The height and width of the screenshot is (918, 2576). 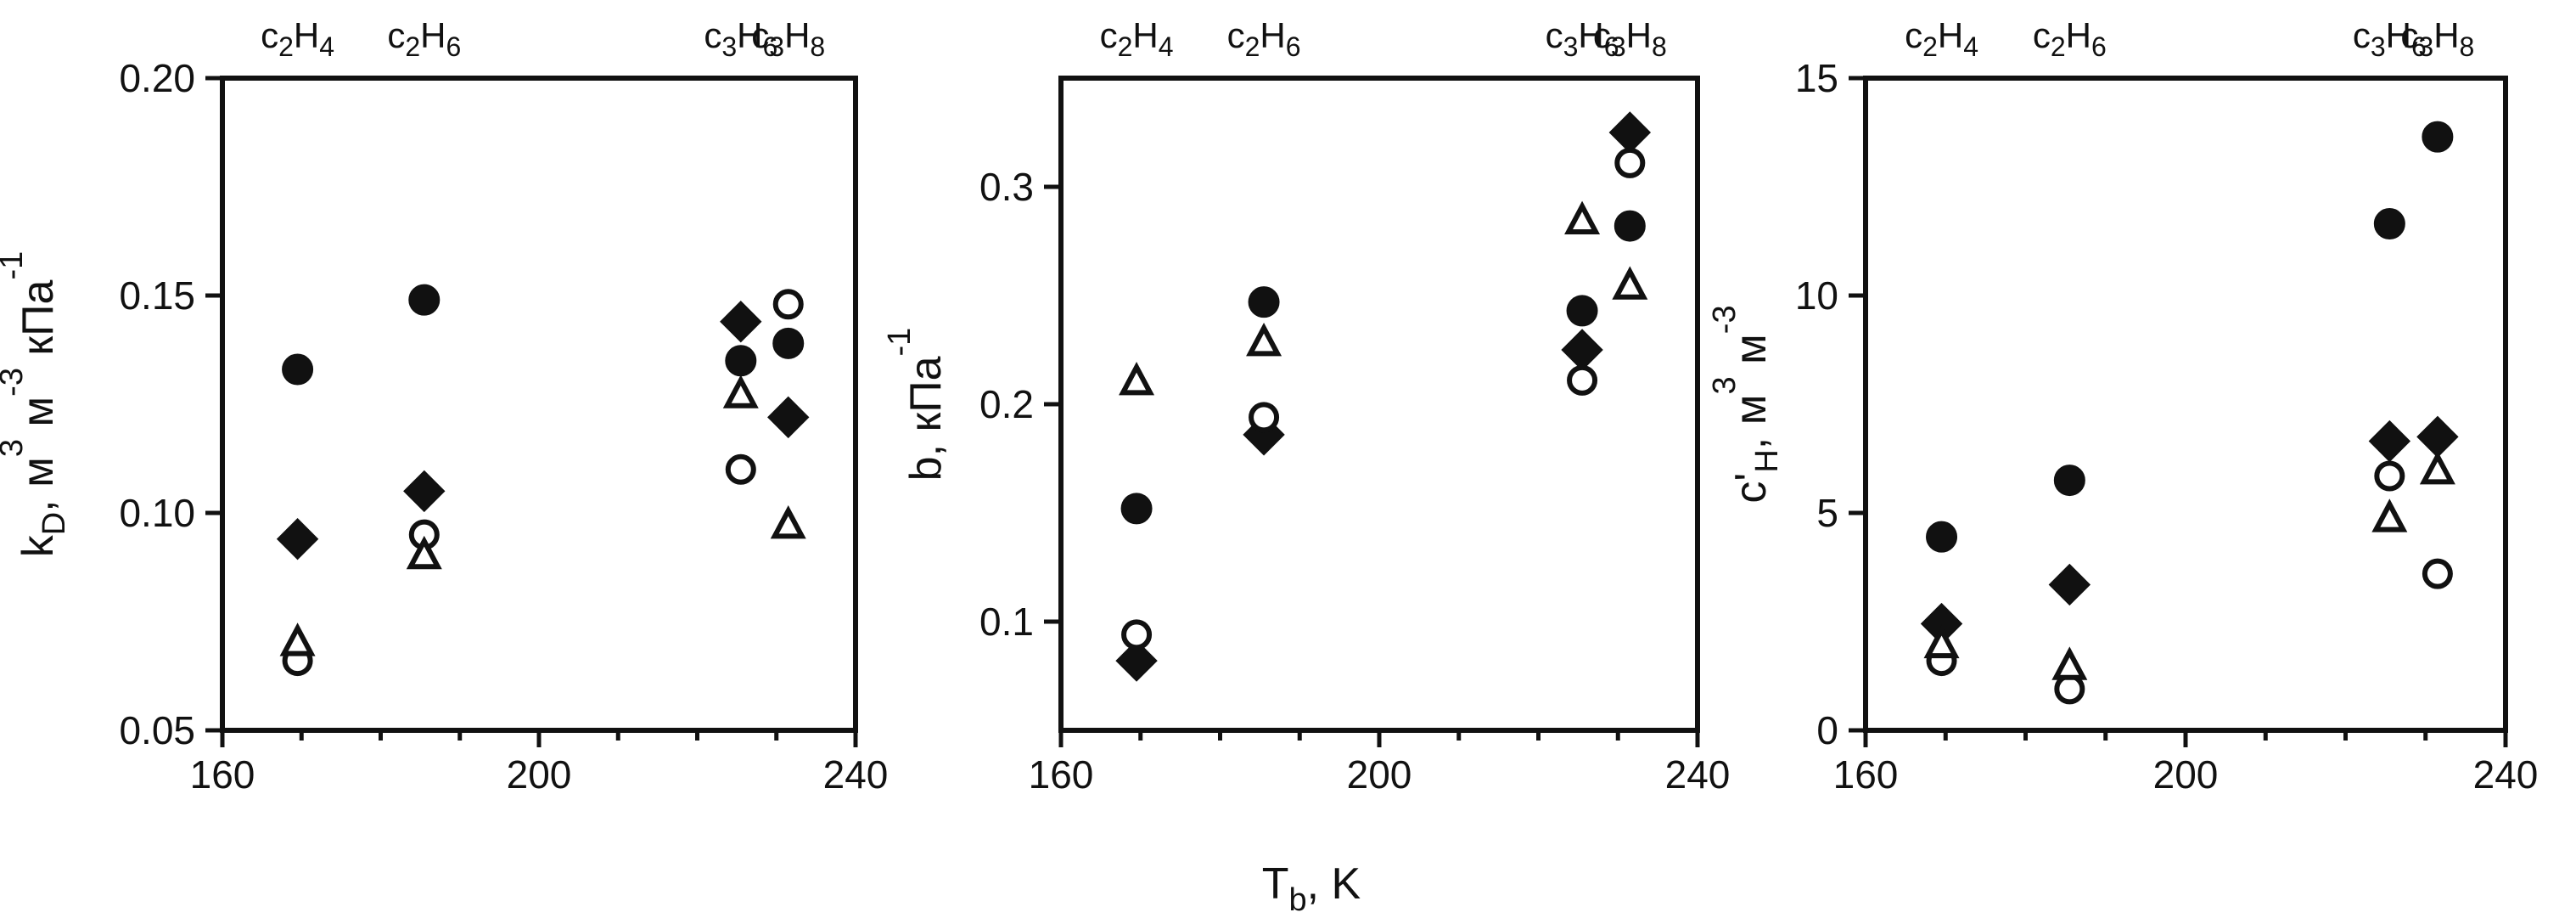 I want to click on x-axis-title: Tb, K, so click(x=1311, y=888).